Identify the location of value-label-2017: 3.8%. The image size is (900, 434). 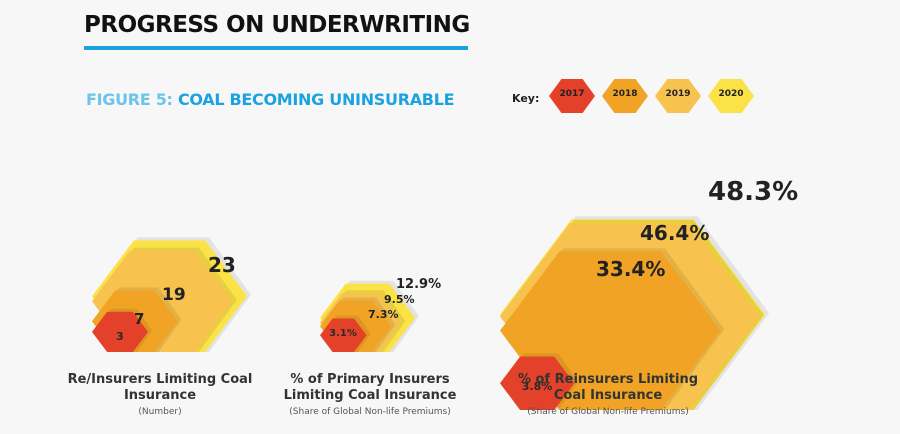
(537, 386).